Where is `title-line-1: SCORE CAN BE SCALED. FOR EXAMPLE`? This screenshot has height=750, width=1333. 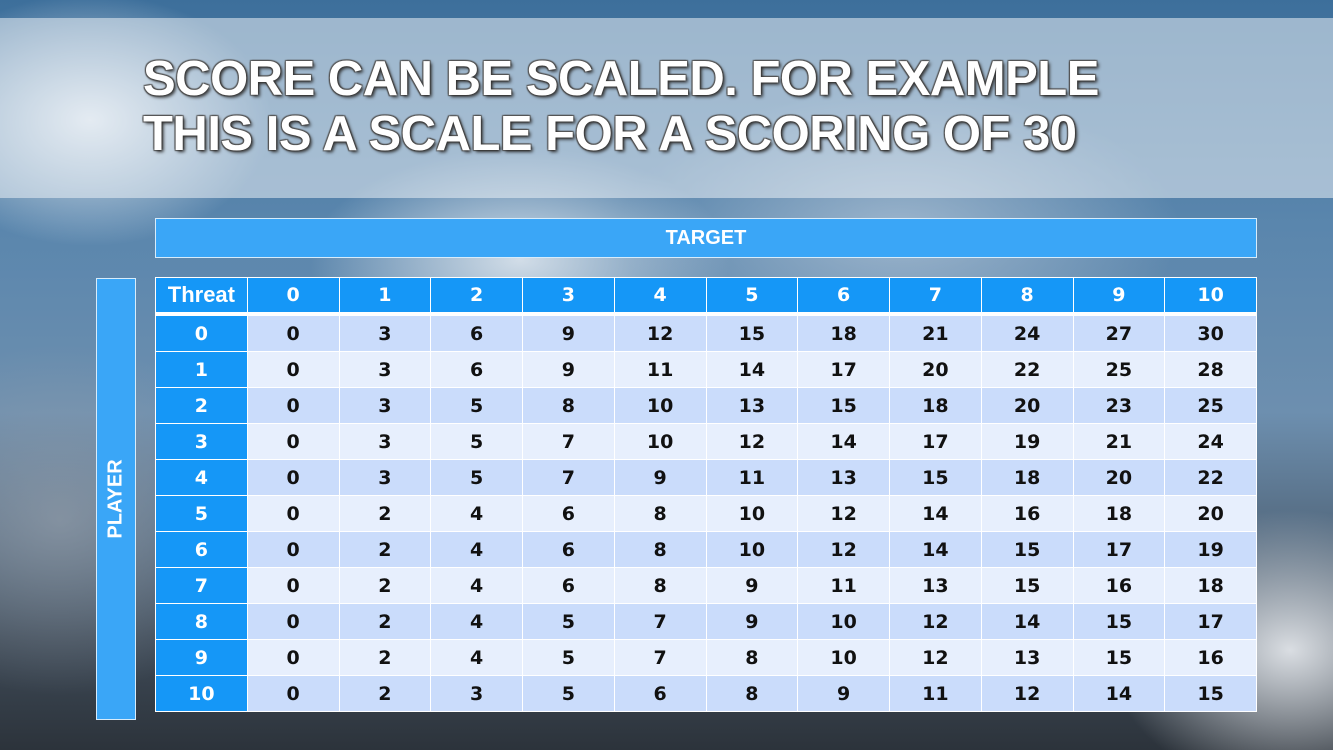 title-line-1: SCORE CAN BE SCALED. FOR EXAMPLE is located at coordinates (621, 79).